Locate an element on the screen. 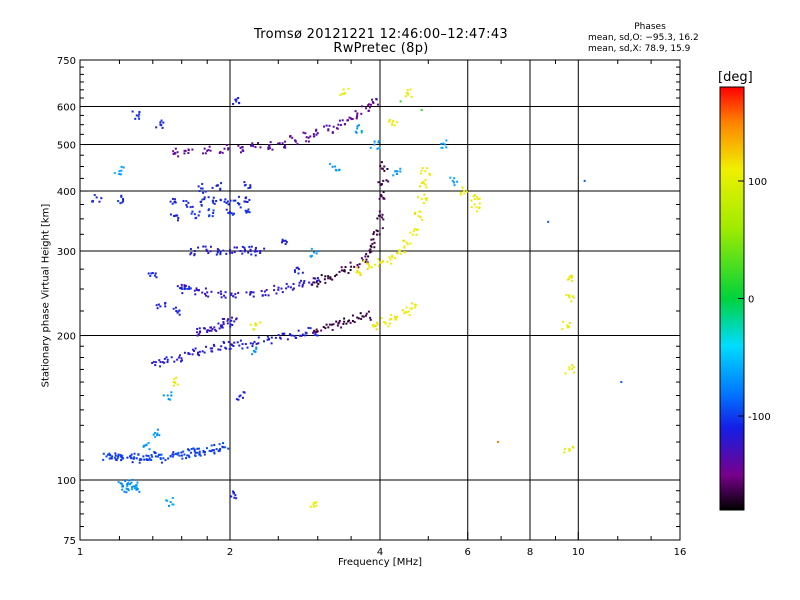  y-axis-label: Stationary phase Virtual Height [km] is located at coordinates (46, 295).